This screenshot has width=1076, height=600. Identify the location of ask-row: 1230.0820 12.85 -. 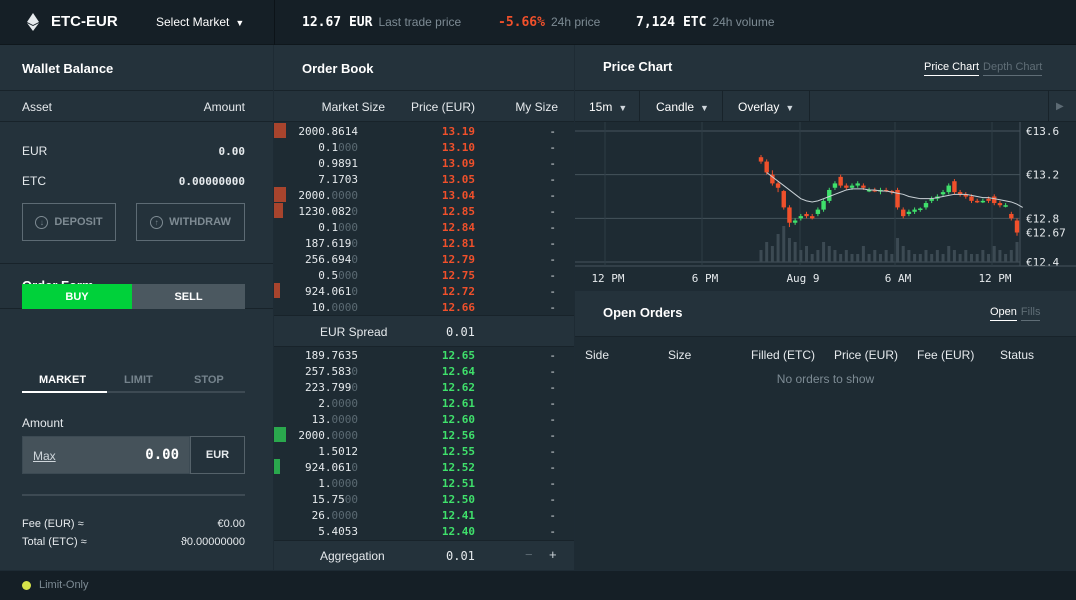
(424, 211).